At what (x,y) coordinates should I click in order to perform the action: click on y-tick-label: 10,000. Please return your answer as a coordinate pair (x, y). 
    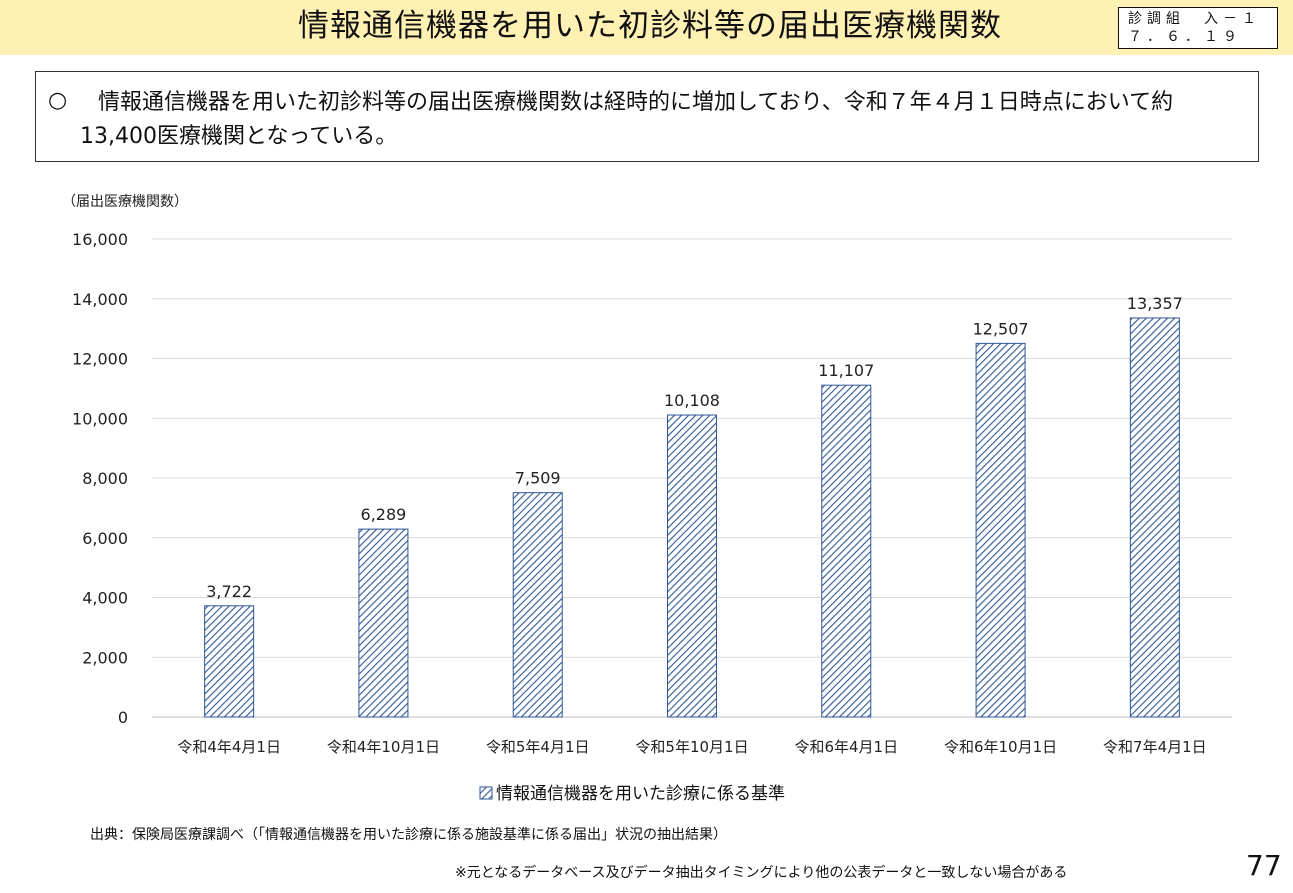
    Looking at the image, I should click on (100, 418).